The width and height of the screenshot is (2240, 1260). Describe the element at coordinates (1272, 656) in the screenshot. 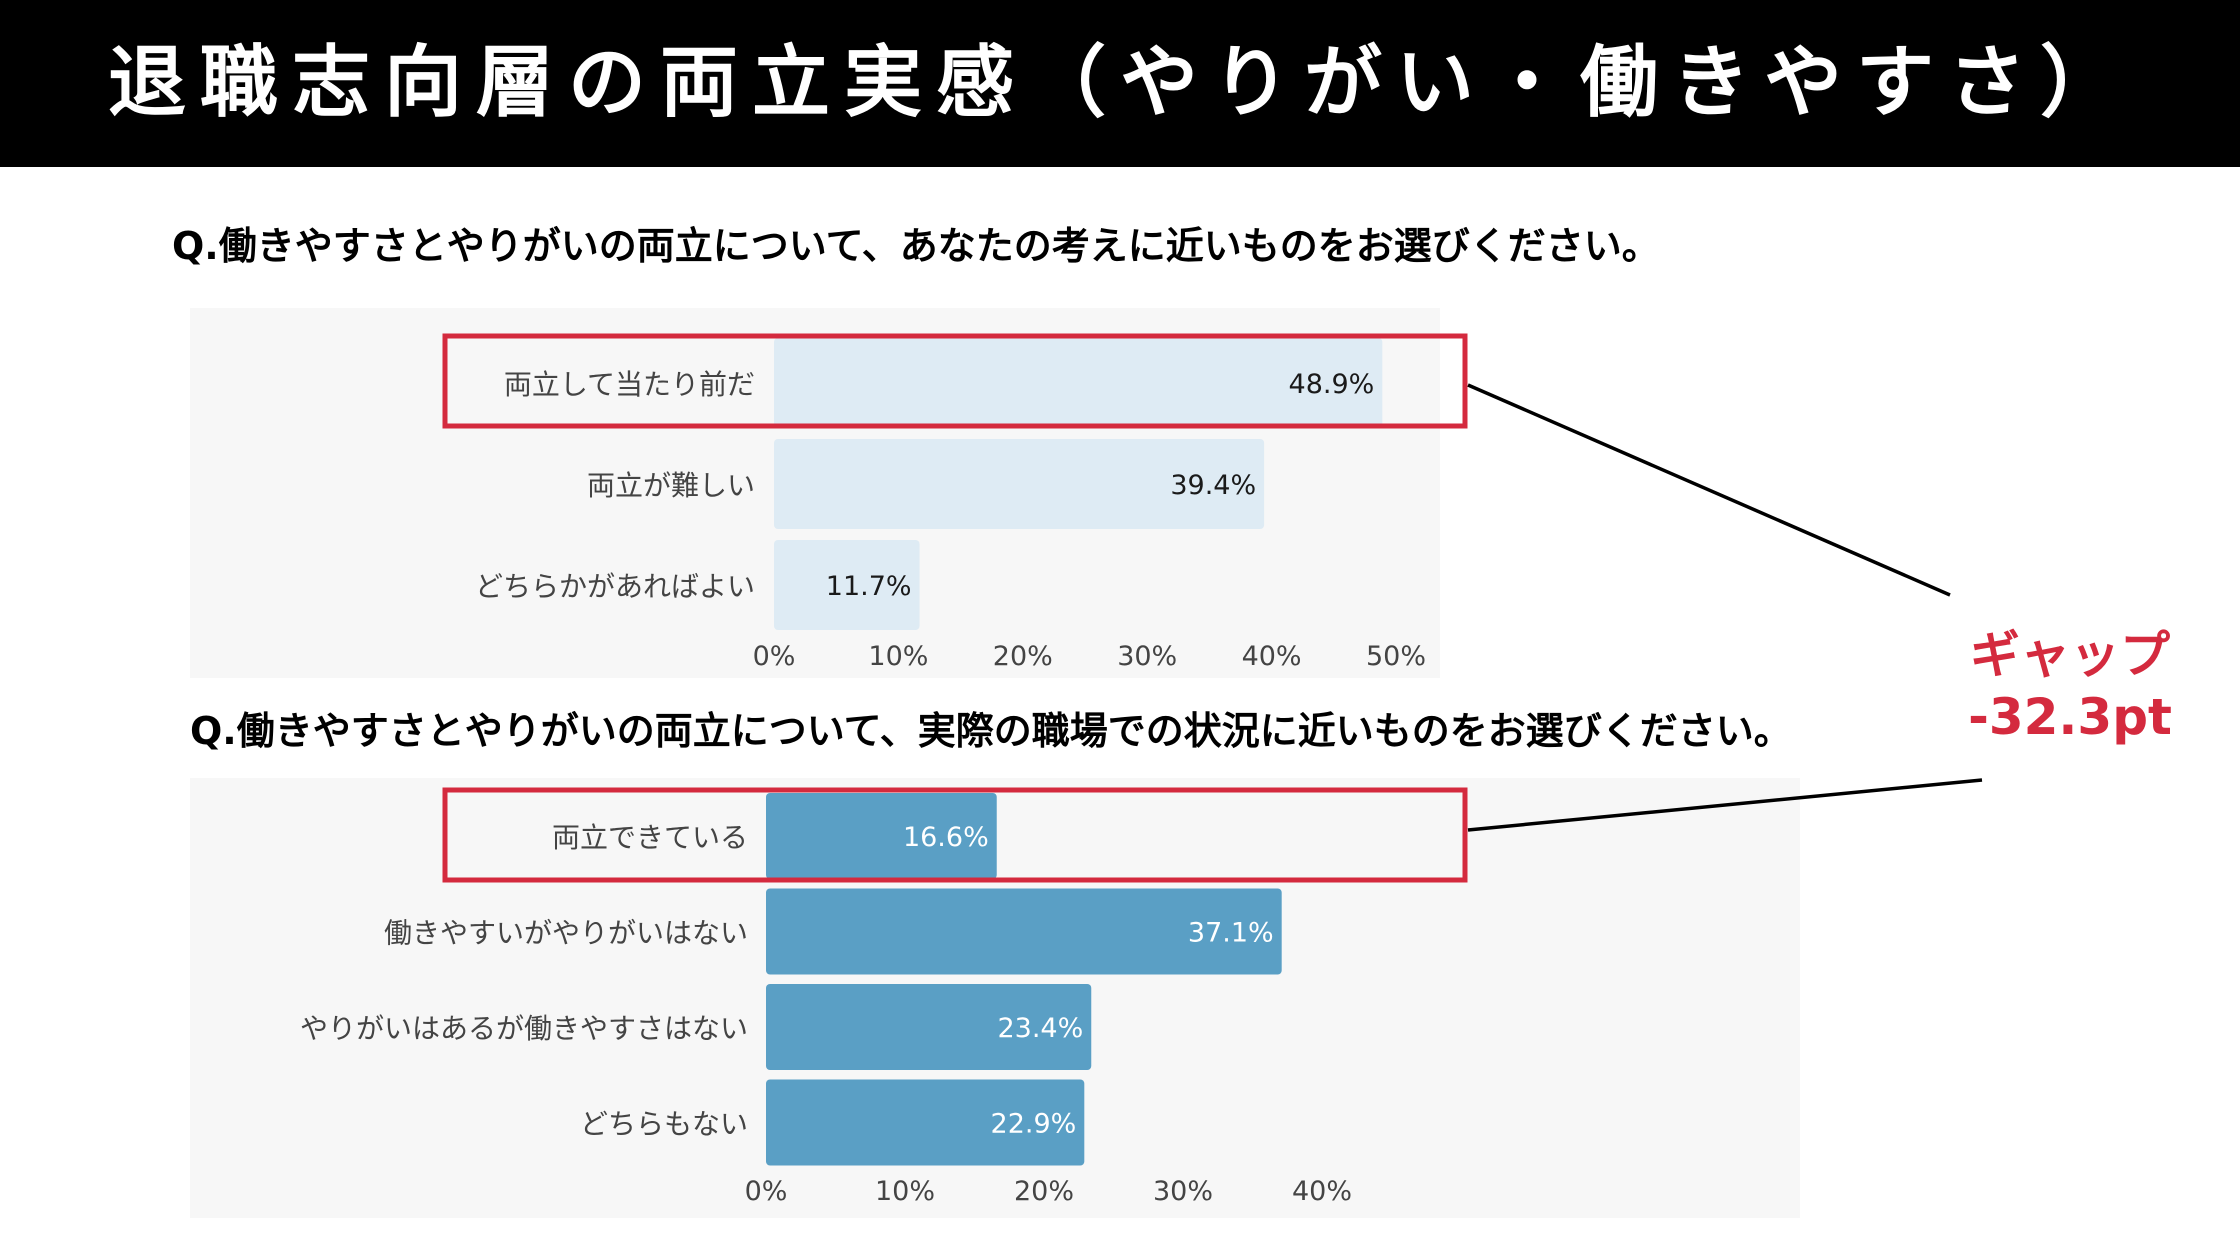

I see `chart-1-tick-label: 40%` at that location.